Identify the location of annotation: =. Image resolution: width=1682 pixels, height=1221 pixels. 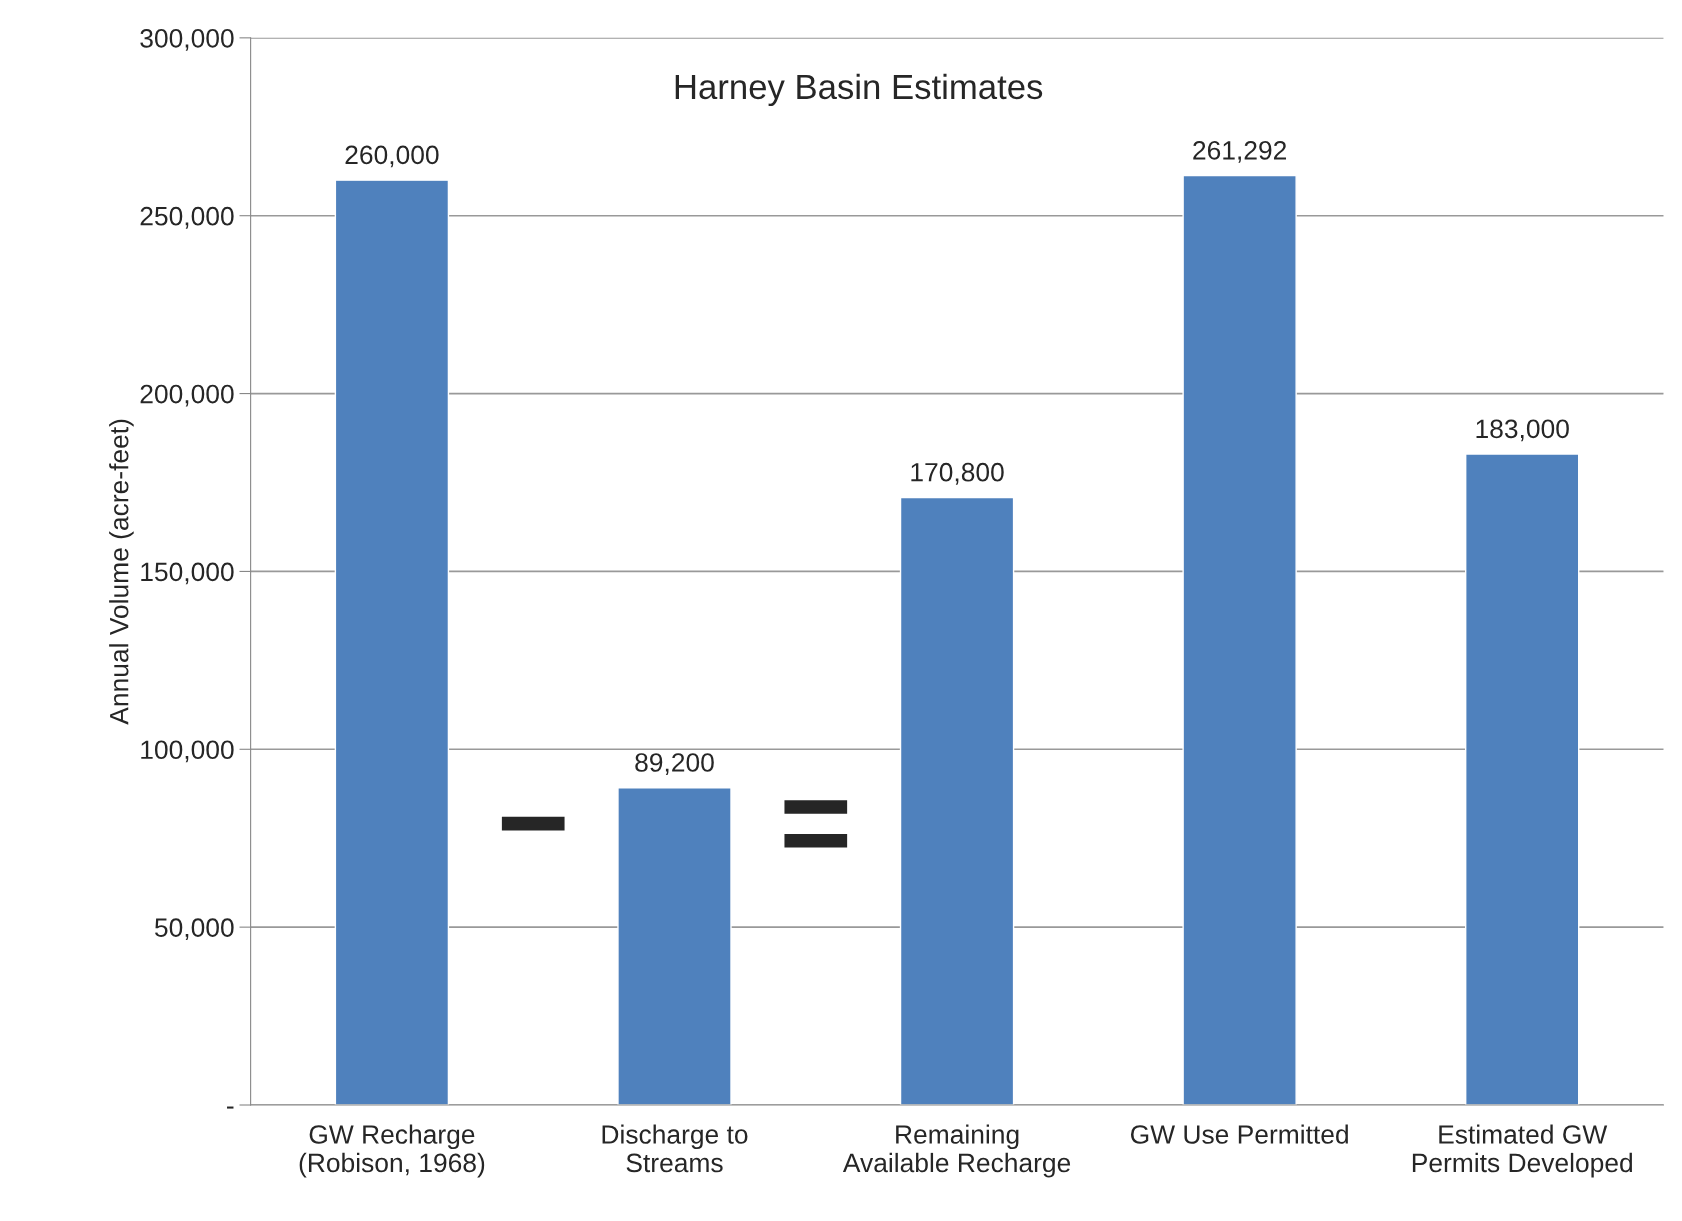
(816, 824).